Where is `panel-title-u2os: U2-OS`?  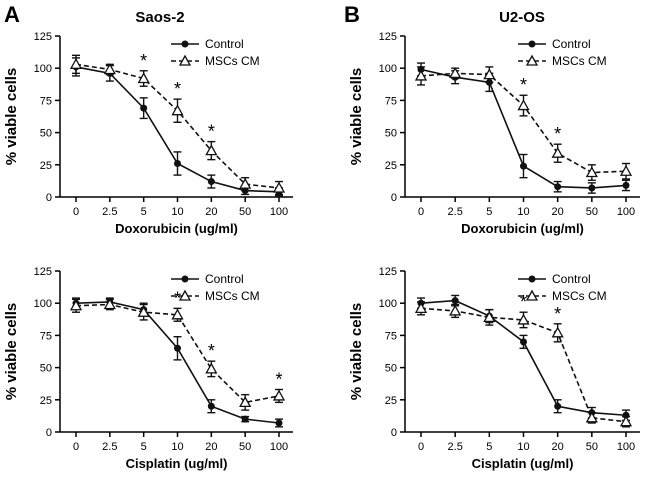
panel-title-u2os: U2-OS is located at coordinates (522, 17).